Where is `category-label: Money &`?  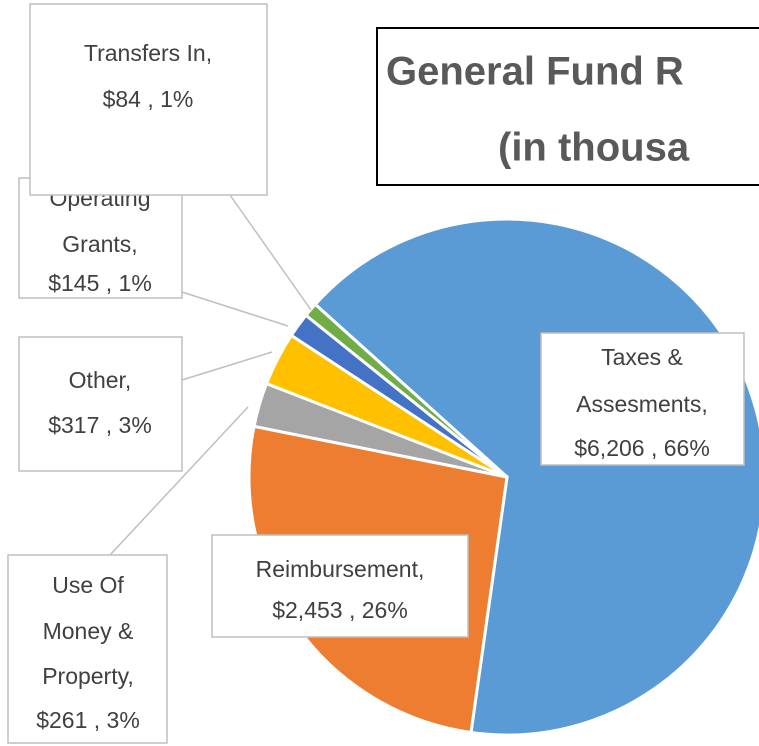 category-label: Money & is located at coordinates (88, 631).